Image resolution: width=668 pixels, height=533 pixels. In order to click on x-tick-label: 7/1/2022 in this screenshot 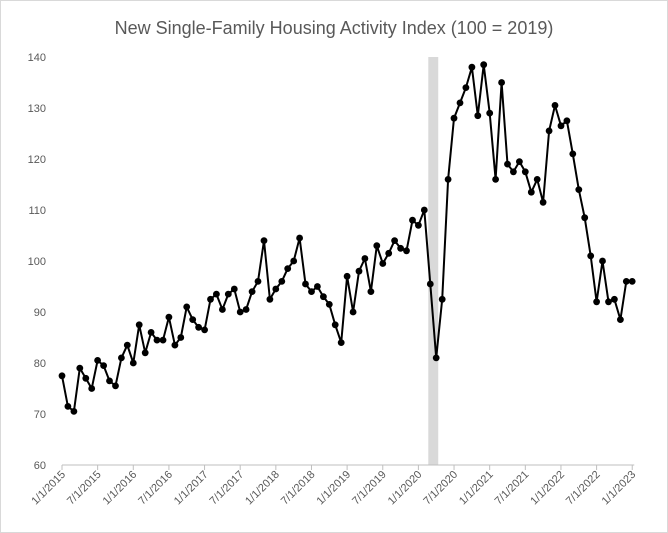, I will do `click(583, 488)`.